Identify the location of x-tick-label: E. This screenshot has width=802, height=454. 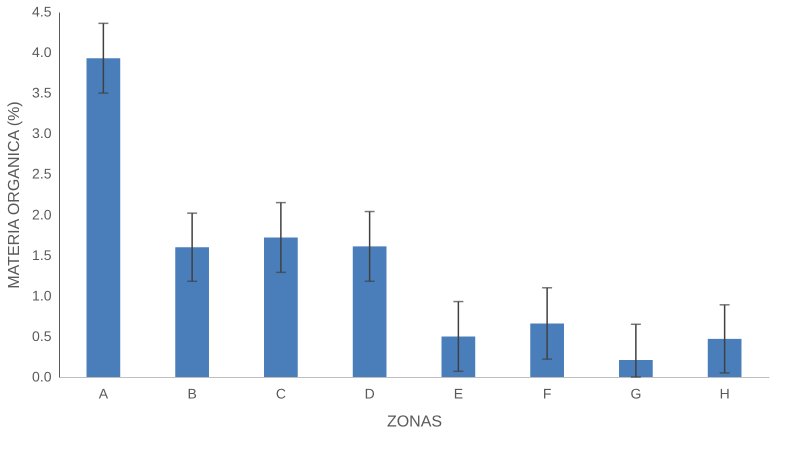
(459, 394).